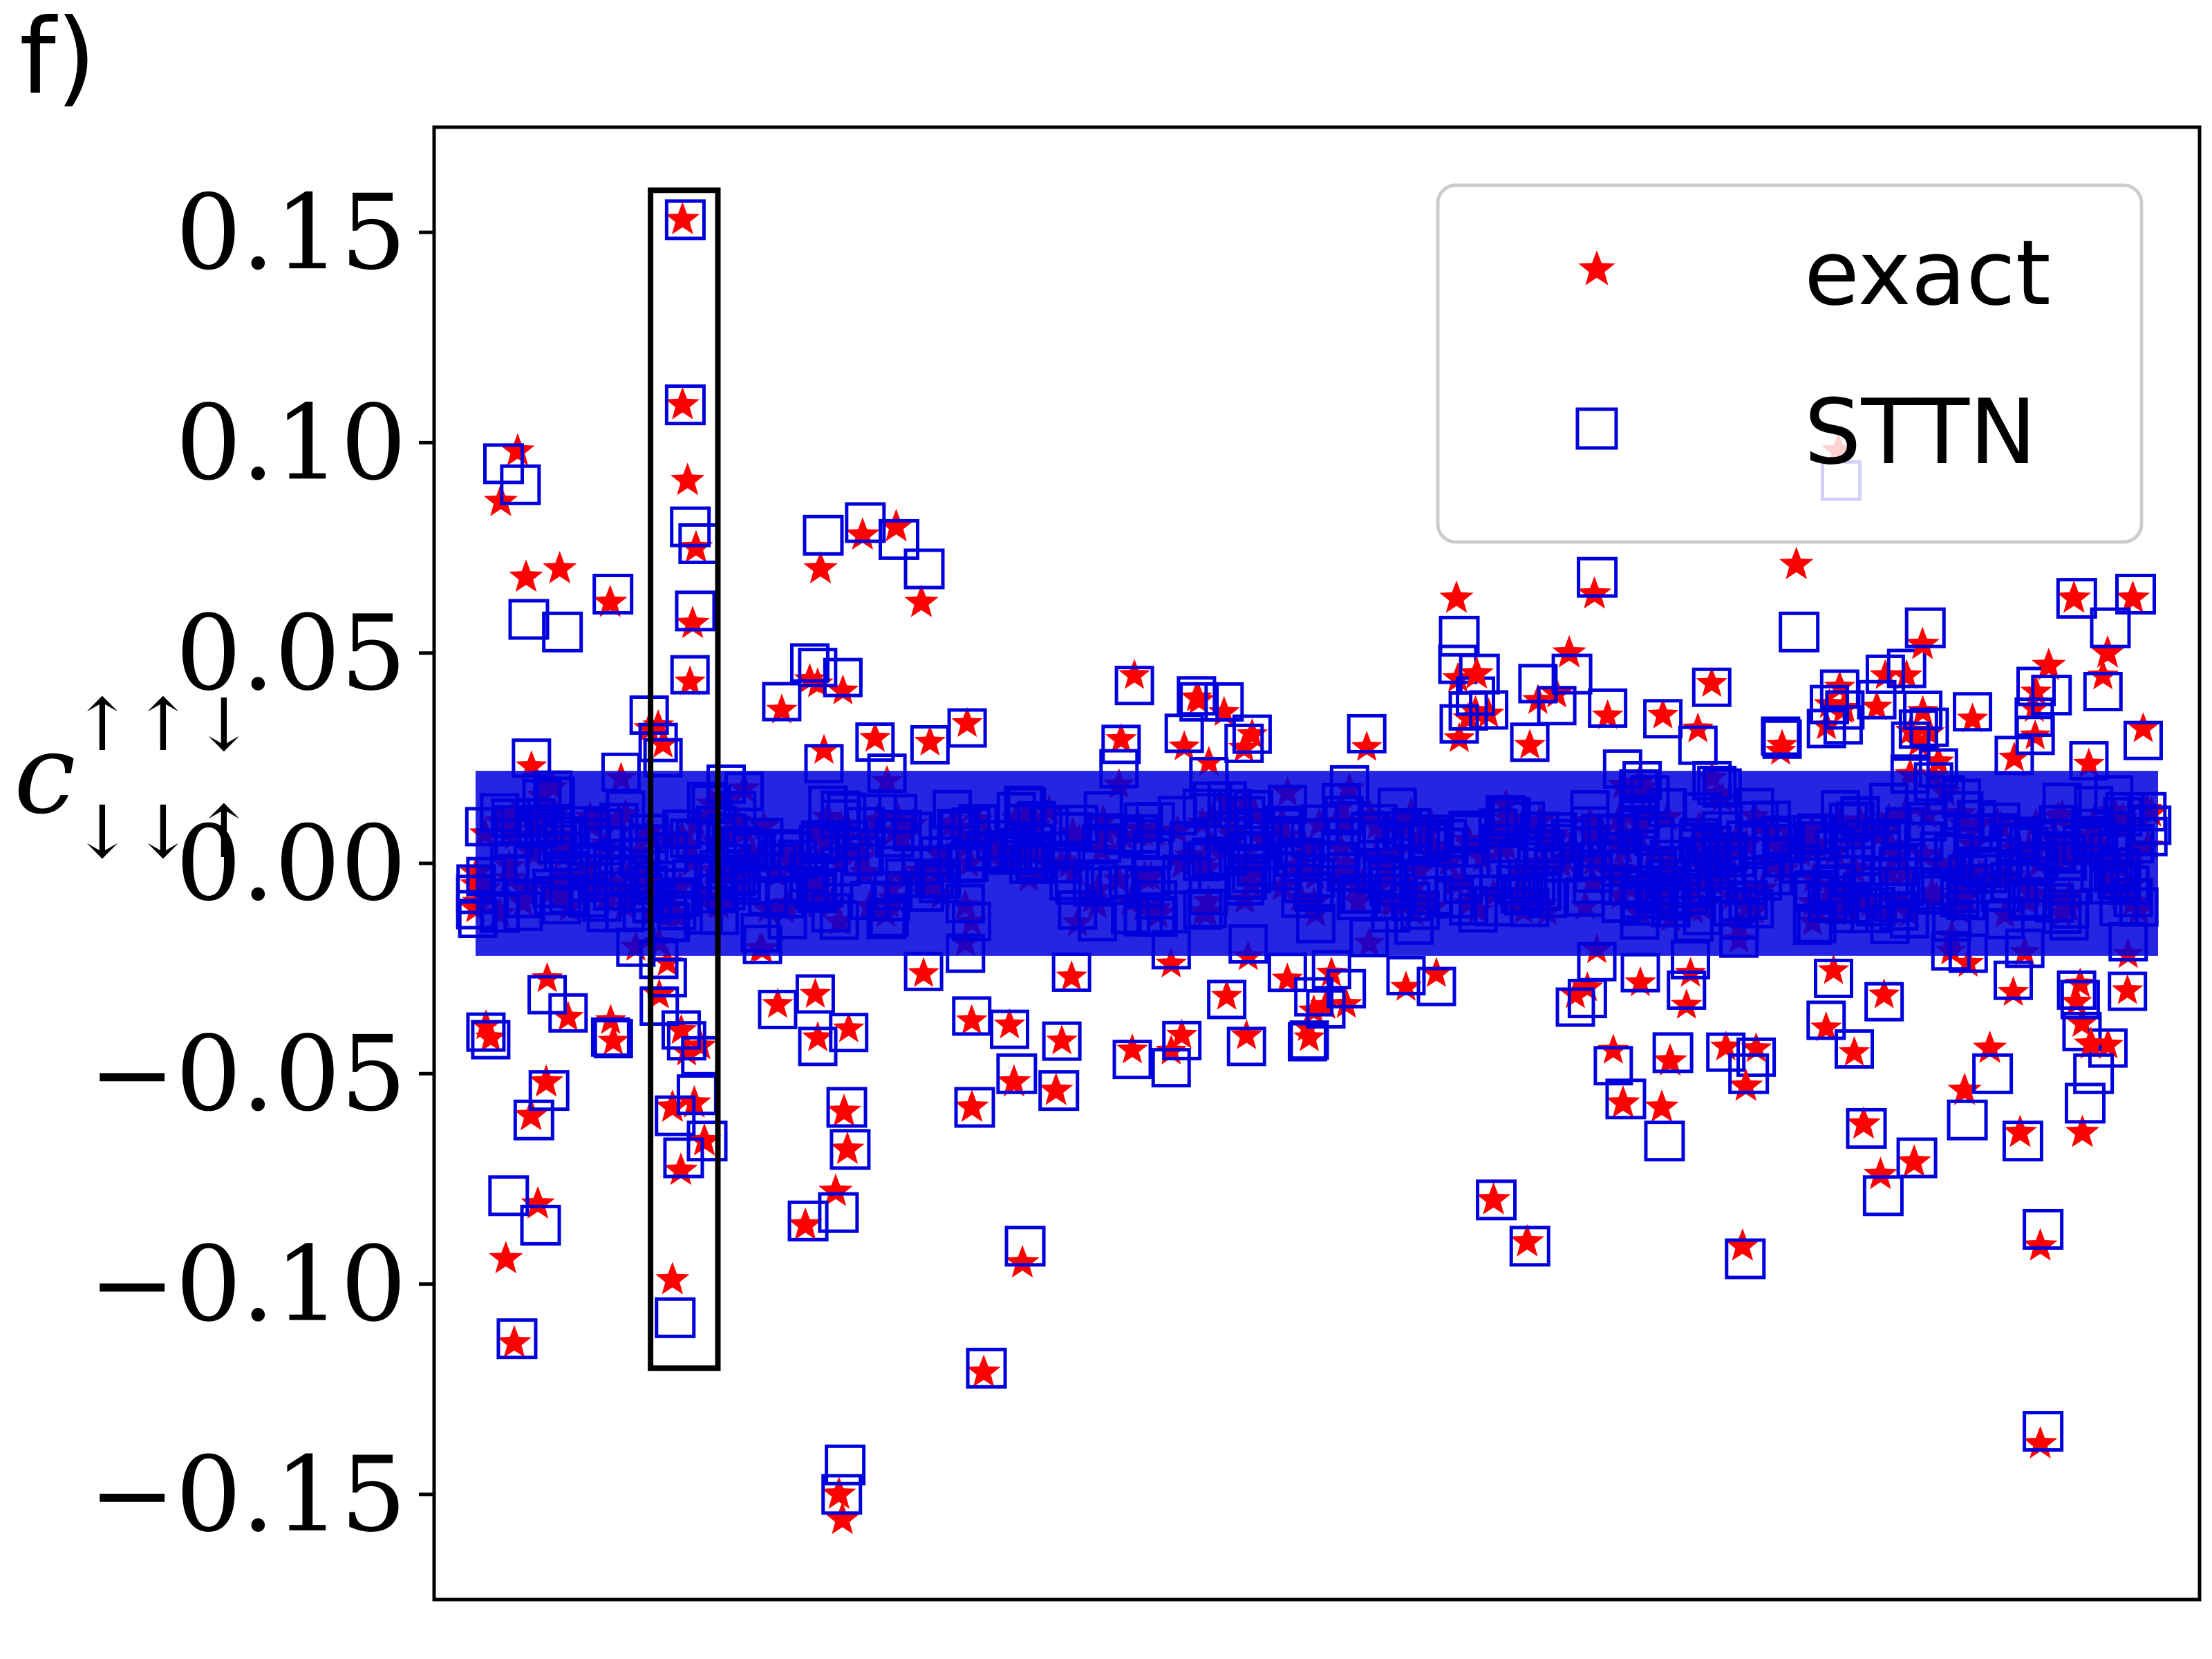 The height and width of the screenshot is (1659, 2212). What do you see at coordinates (291, 443) in the screenshot?
I see `y-tick-label: 0.10` at bounding box center [291, 443].